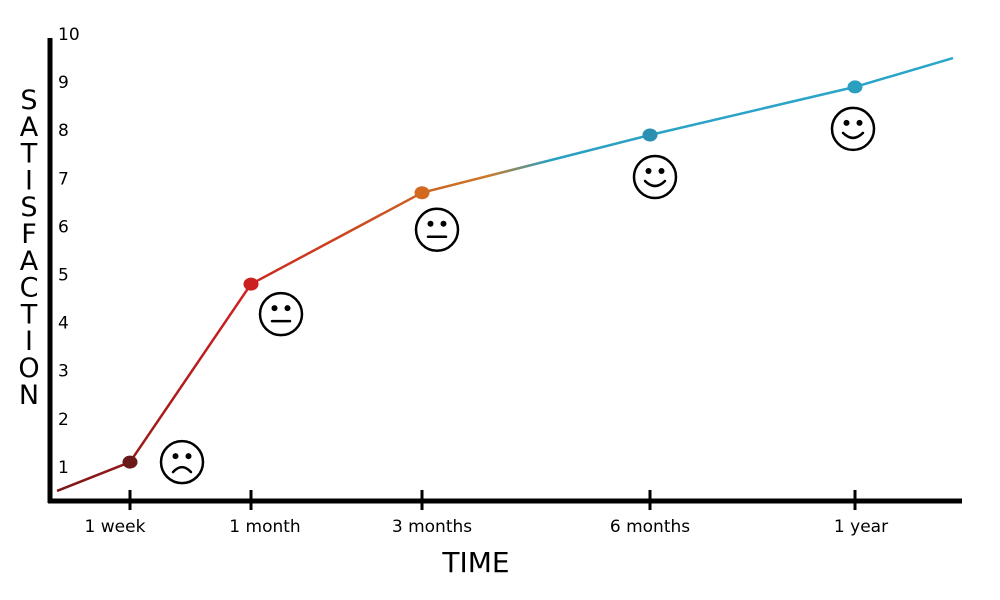 Image resolution: width=1000 pixels, height=600 pixels. What do you see at coordinates (63, 276) in the screenshot?
I see `y-tick-label: 5` at bounding box center [63, 276].